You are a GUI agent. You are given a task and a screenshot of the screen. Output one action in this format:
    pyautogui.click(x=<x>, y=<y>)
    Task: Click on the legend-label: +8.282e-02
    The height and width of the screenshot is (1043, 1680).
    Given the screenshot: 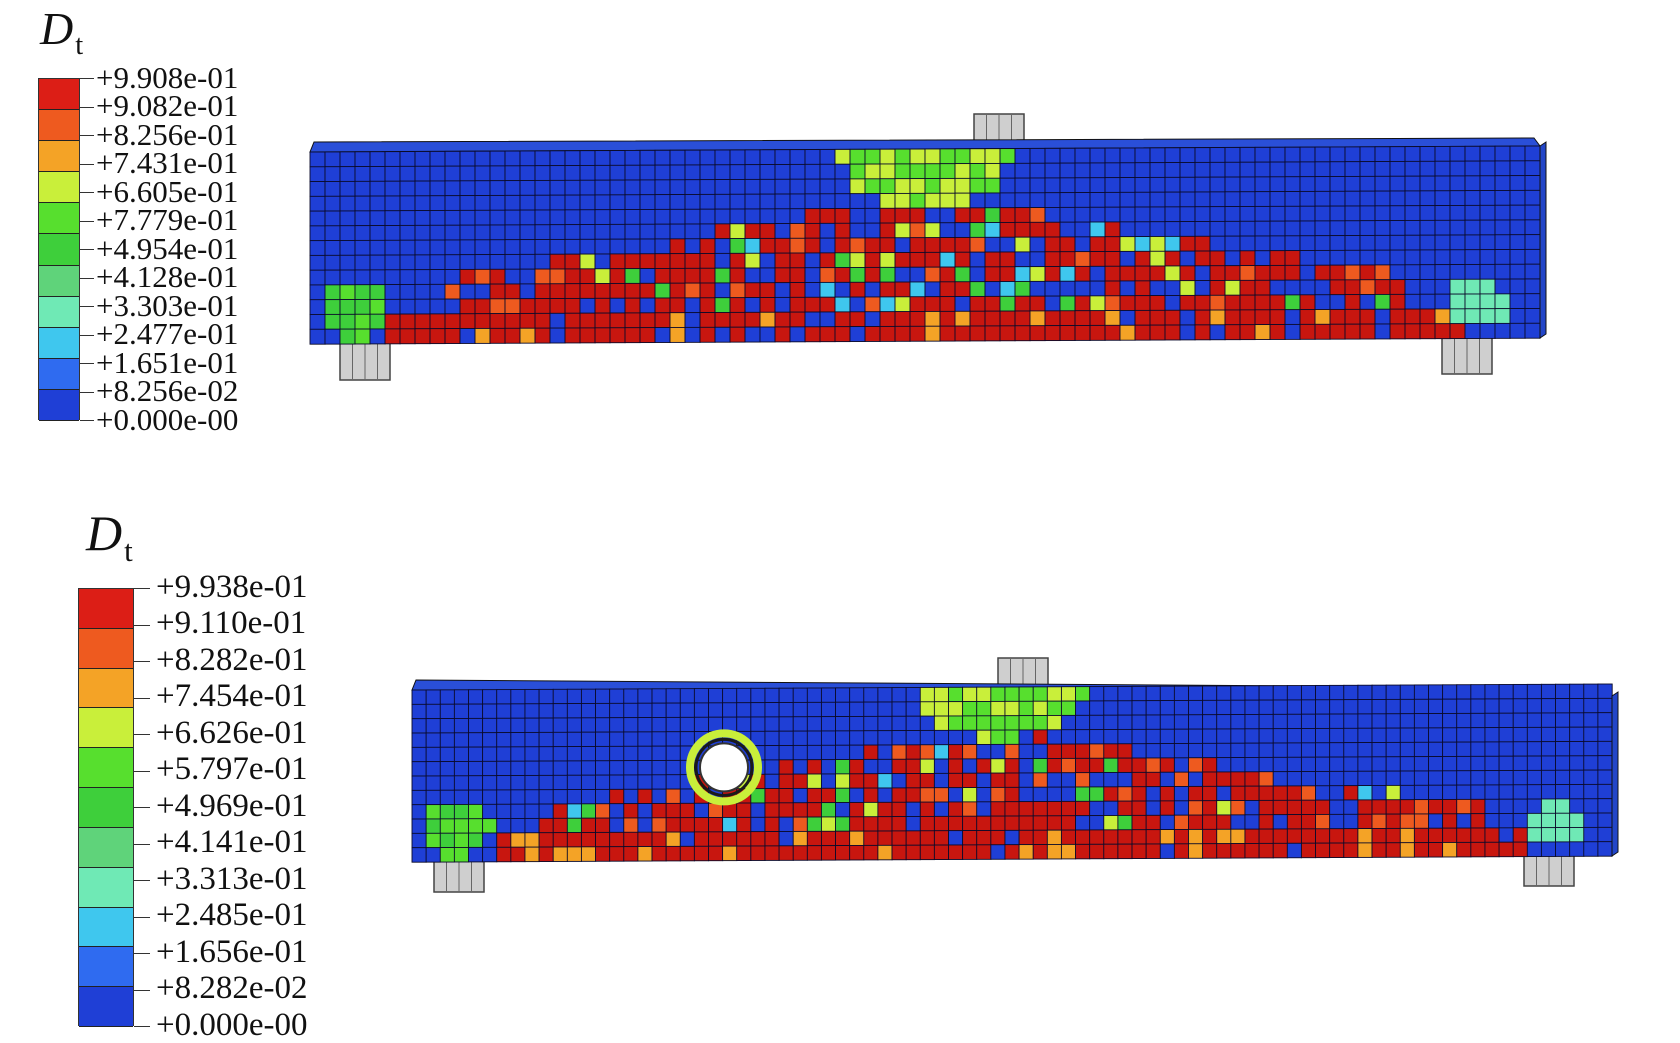 What is the action you would take?
    pyautogui.click(x=232, y=988)
    